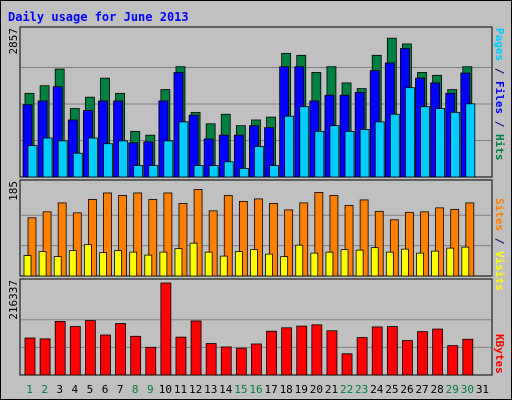 The width and height of the screenshot is (512, 400). I want to click on x-tick-label: 28, so click(437, 389).